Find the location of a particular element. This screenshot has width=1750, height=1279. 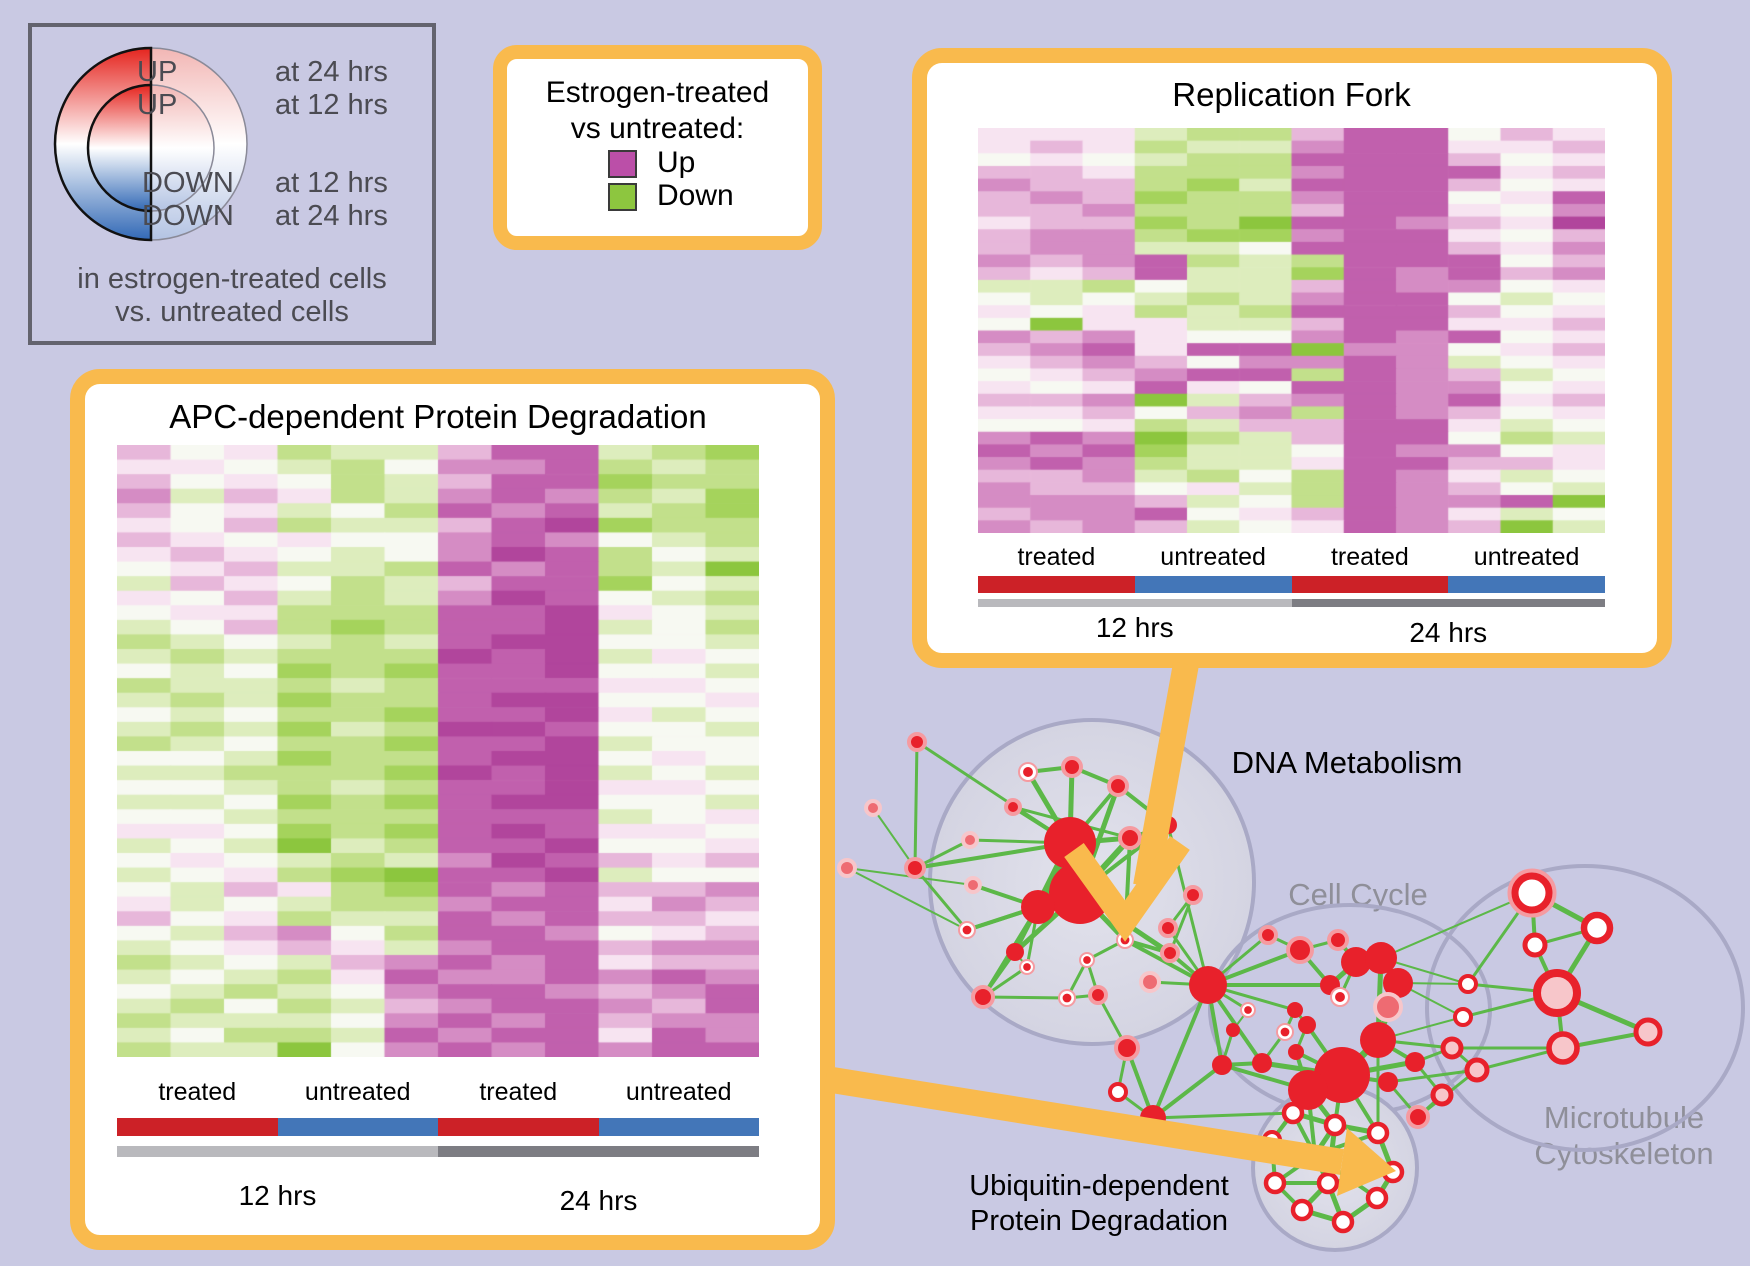

ubiquitin-label-line1: Ubiquitin-dependent is located at coordinates (1099, 1186).